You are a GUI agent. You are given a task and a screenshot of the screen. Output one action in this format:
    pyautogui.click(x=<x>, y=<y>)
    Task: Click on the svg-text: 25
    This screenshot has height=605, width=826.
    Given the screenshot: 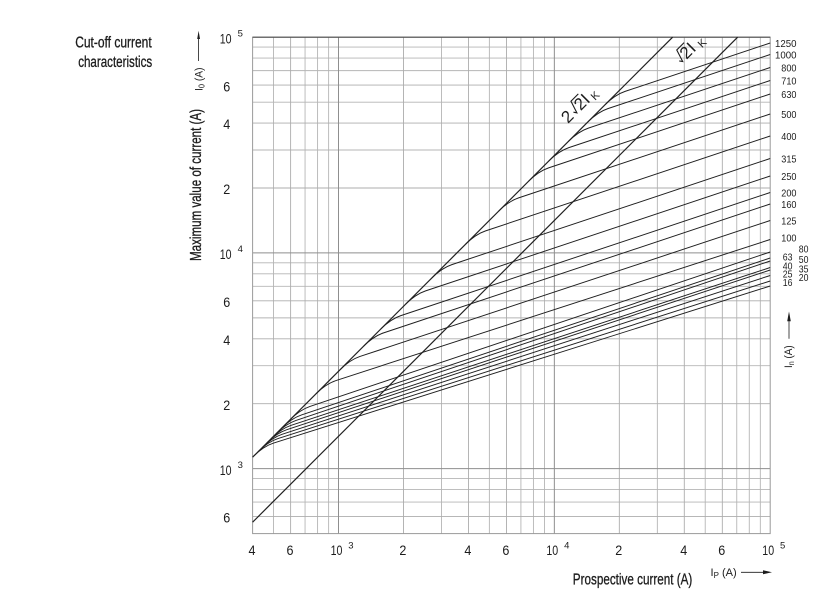 What is the action you would take?
    pyautogui.click(x=788, y=275)
    